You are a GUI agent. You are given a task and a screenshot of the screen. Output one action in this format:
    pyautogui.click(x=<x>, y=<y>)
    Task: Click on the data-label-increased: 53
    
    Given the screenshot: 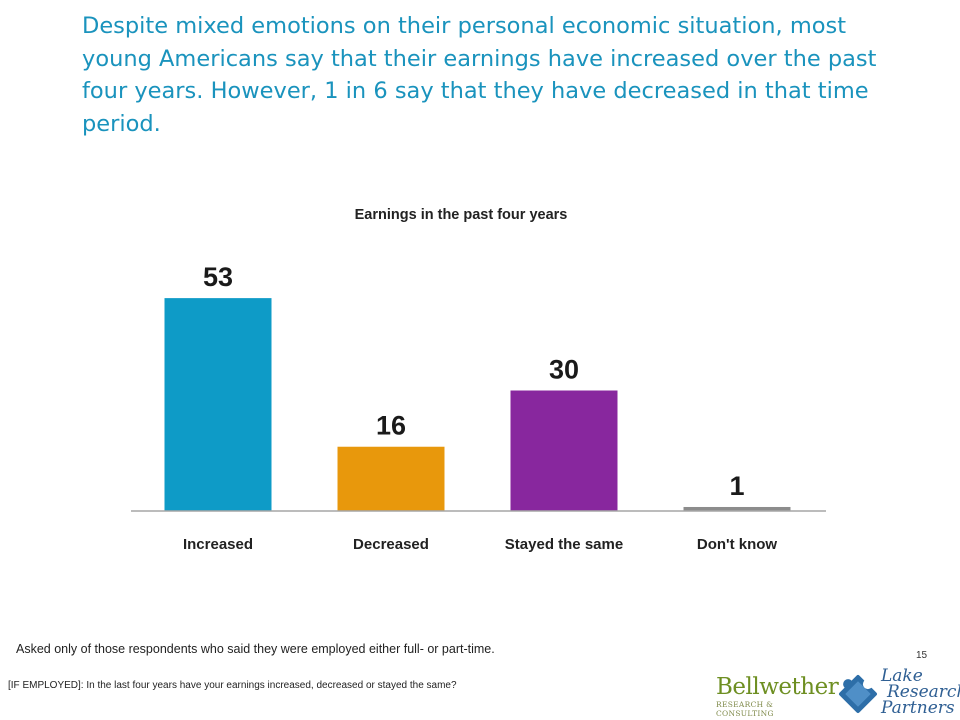 What is the action you would take?
    pyautogui.click(x=218, y=277)
    